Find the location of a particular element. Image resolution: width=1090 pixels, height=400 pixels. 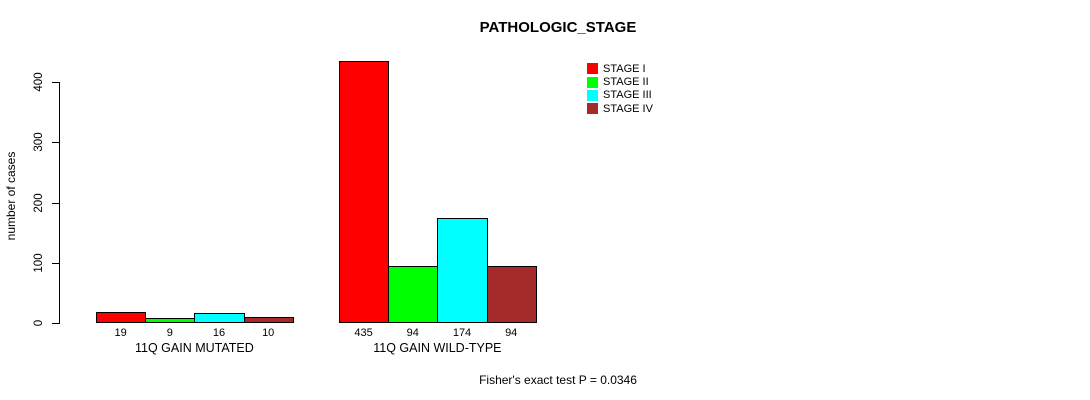

y-tick-label: 300 is located at coordinates (39, 142).